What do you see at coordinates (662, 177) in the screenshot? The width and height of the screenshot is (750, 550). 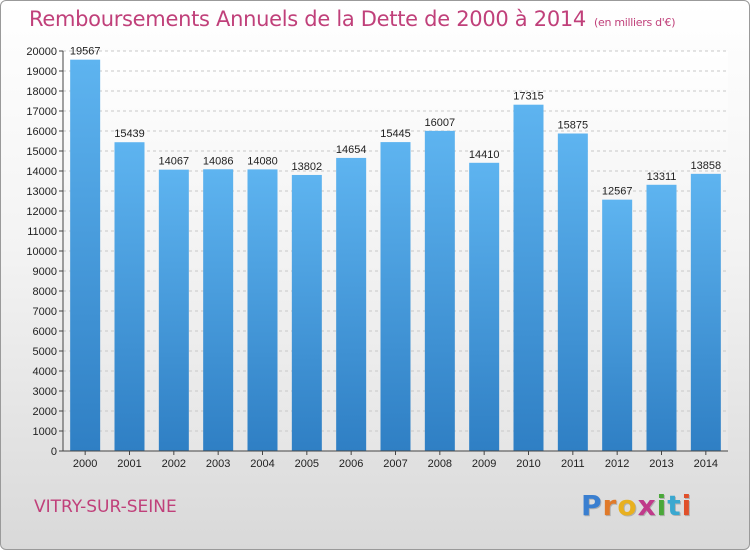 I see `bar-value-label: 13311` at bounding box center [662, 177].